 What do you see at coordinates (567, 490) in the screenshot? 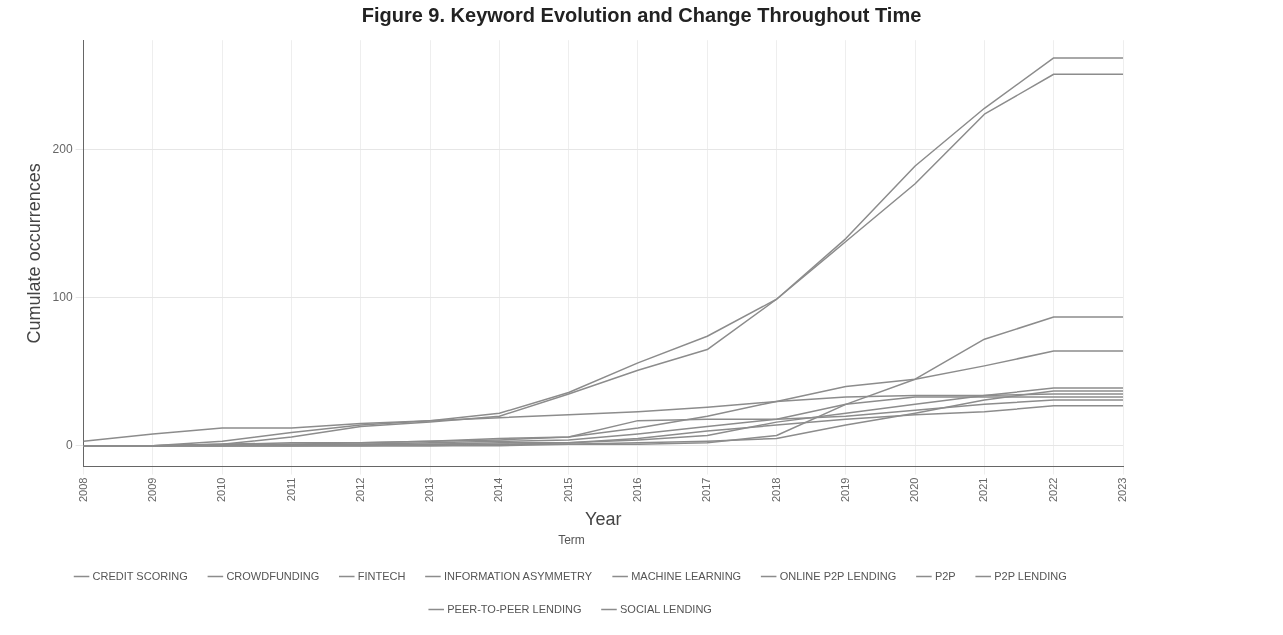
I see `x-tick-label: 2015` at bounding box center [567, 490].